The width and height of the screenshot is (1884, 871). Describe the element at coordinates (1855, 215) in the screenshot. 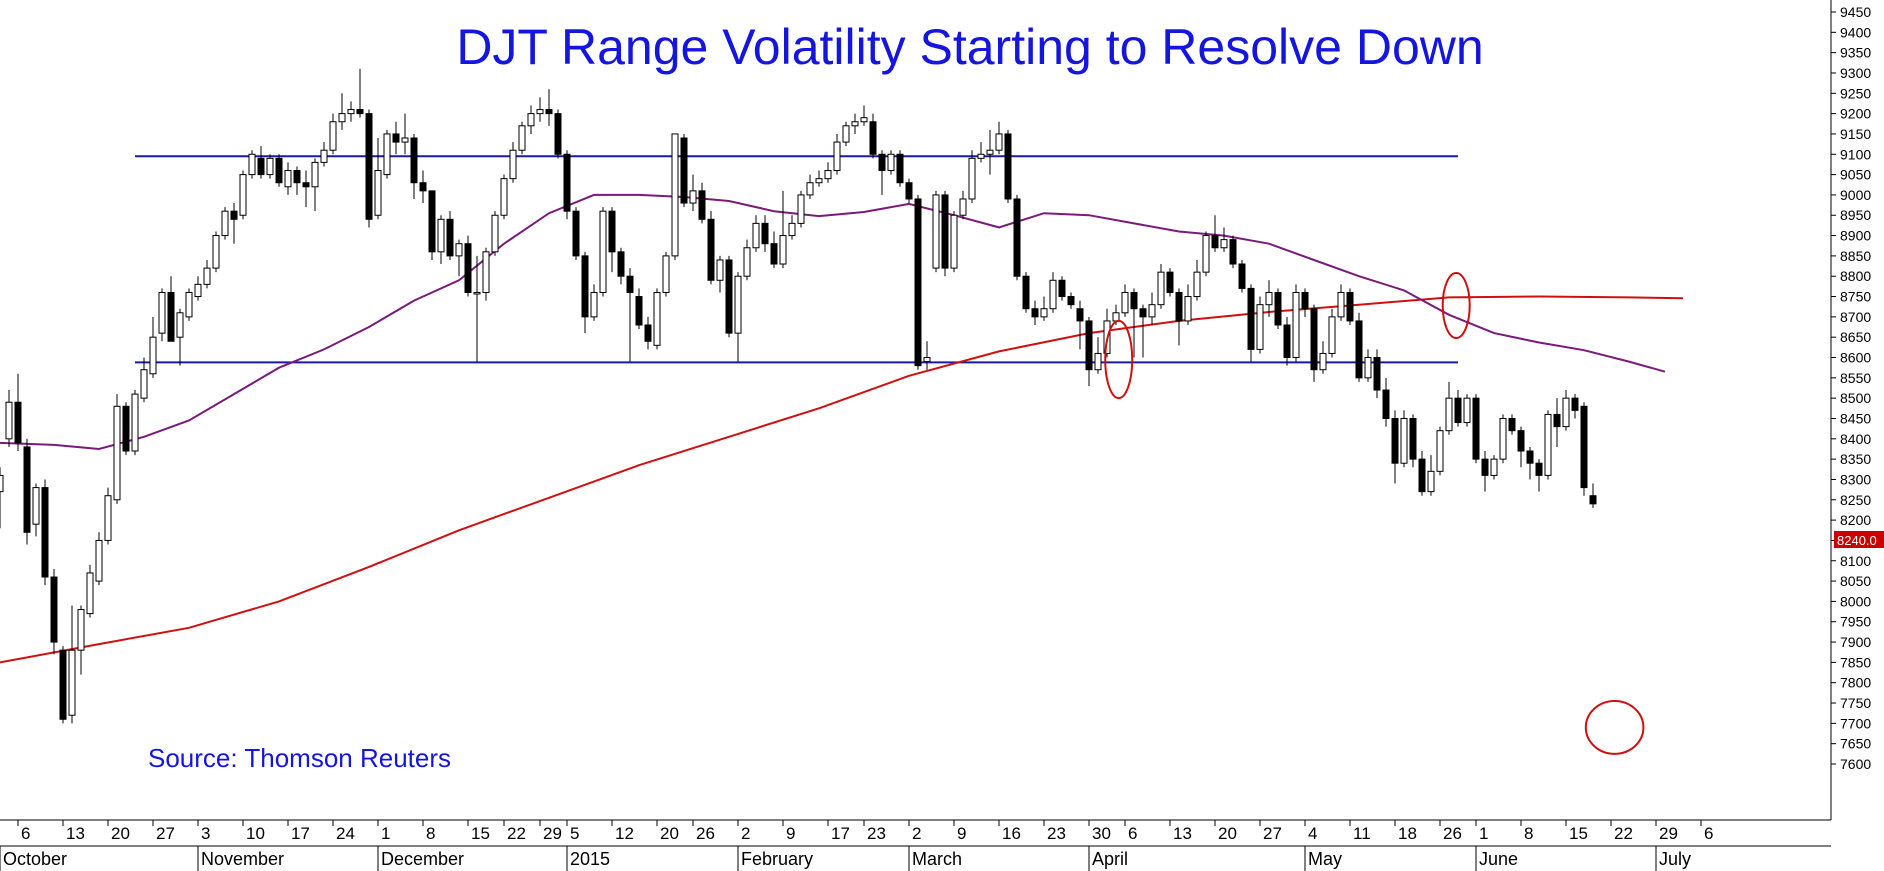

I see `y-tick-label: 8950` at that location.